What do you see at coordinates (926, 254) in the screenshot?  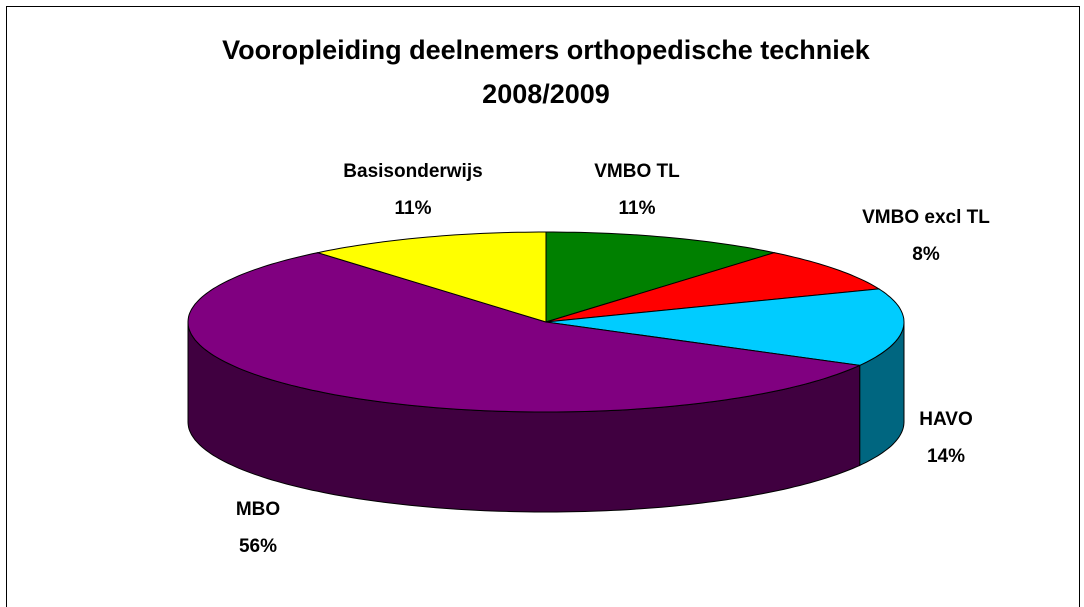 I see `slice-value-label: 8%` at bounding box center [926, 254].